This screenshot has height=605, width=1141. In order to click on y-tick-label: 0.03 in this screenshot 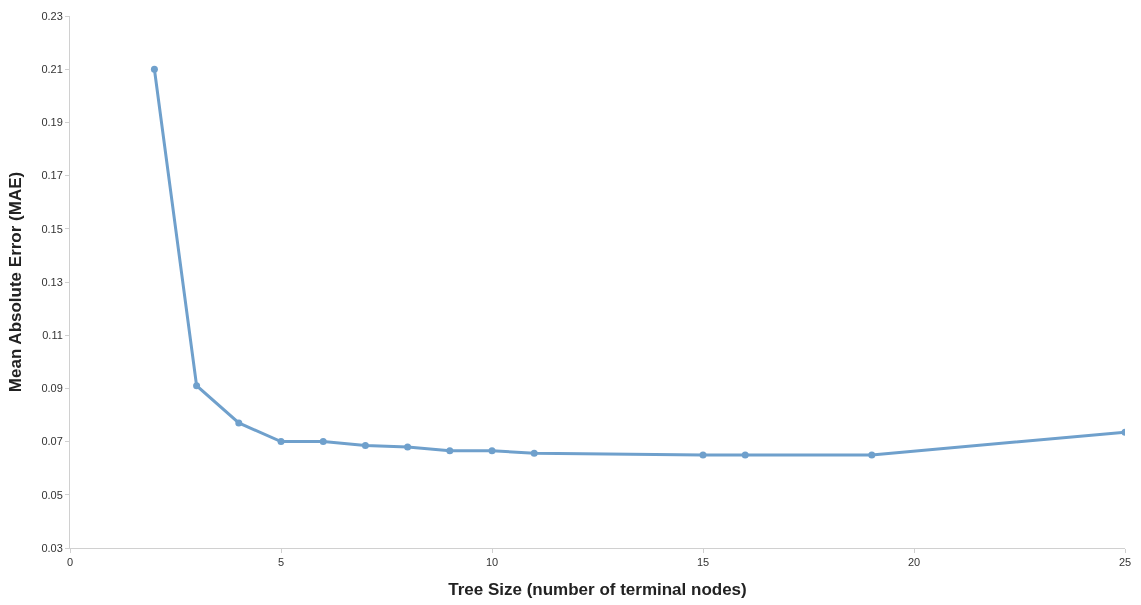, I will do `click(52, 547)`.